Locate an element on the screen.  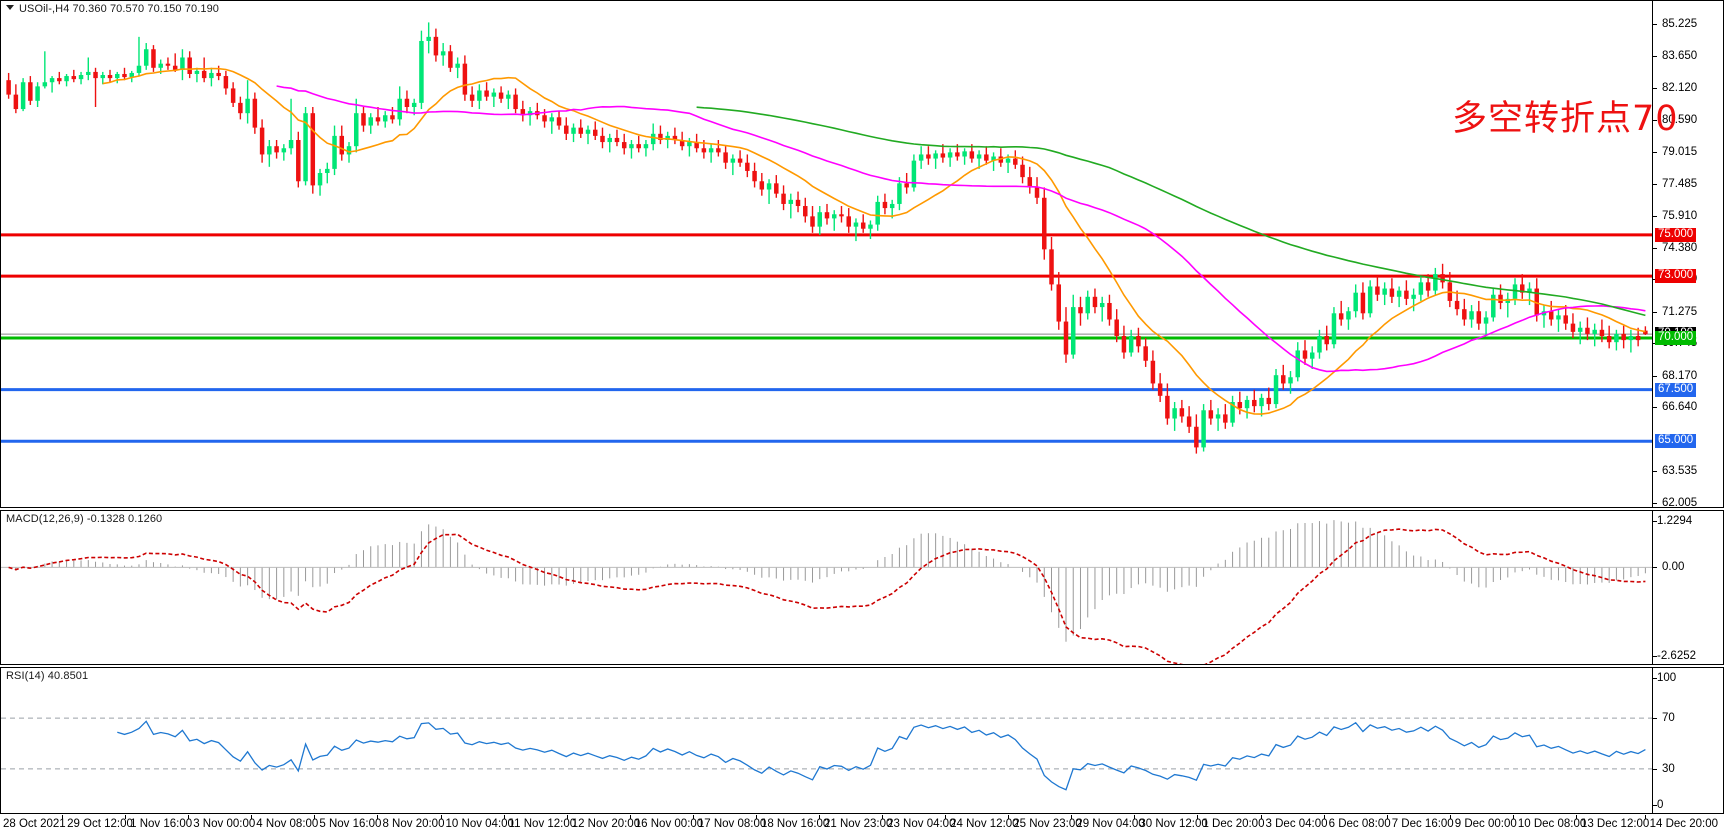
time-axis-label: 7 Dec 16:00 is located at coordinates (1420, 822).